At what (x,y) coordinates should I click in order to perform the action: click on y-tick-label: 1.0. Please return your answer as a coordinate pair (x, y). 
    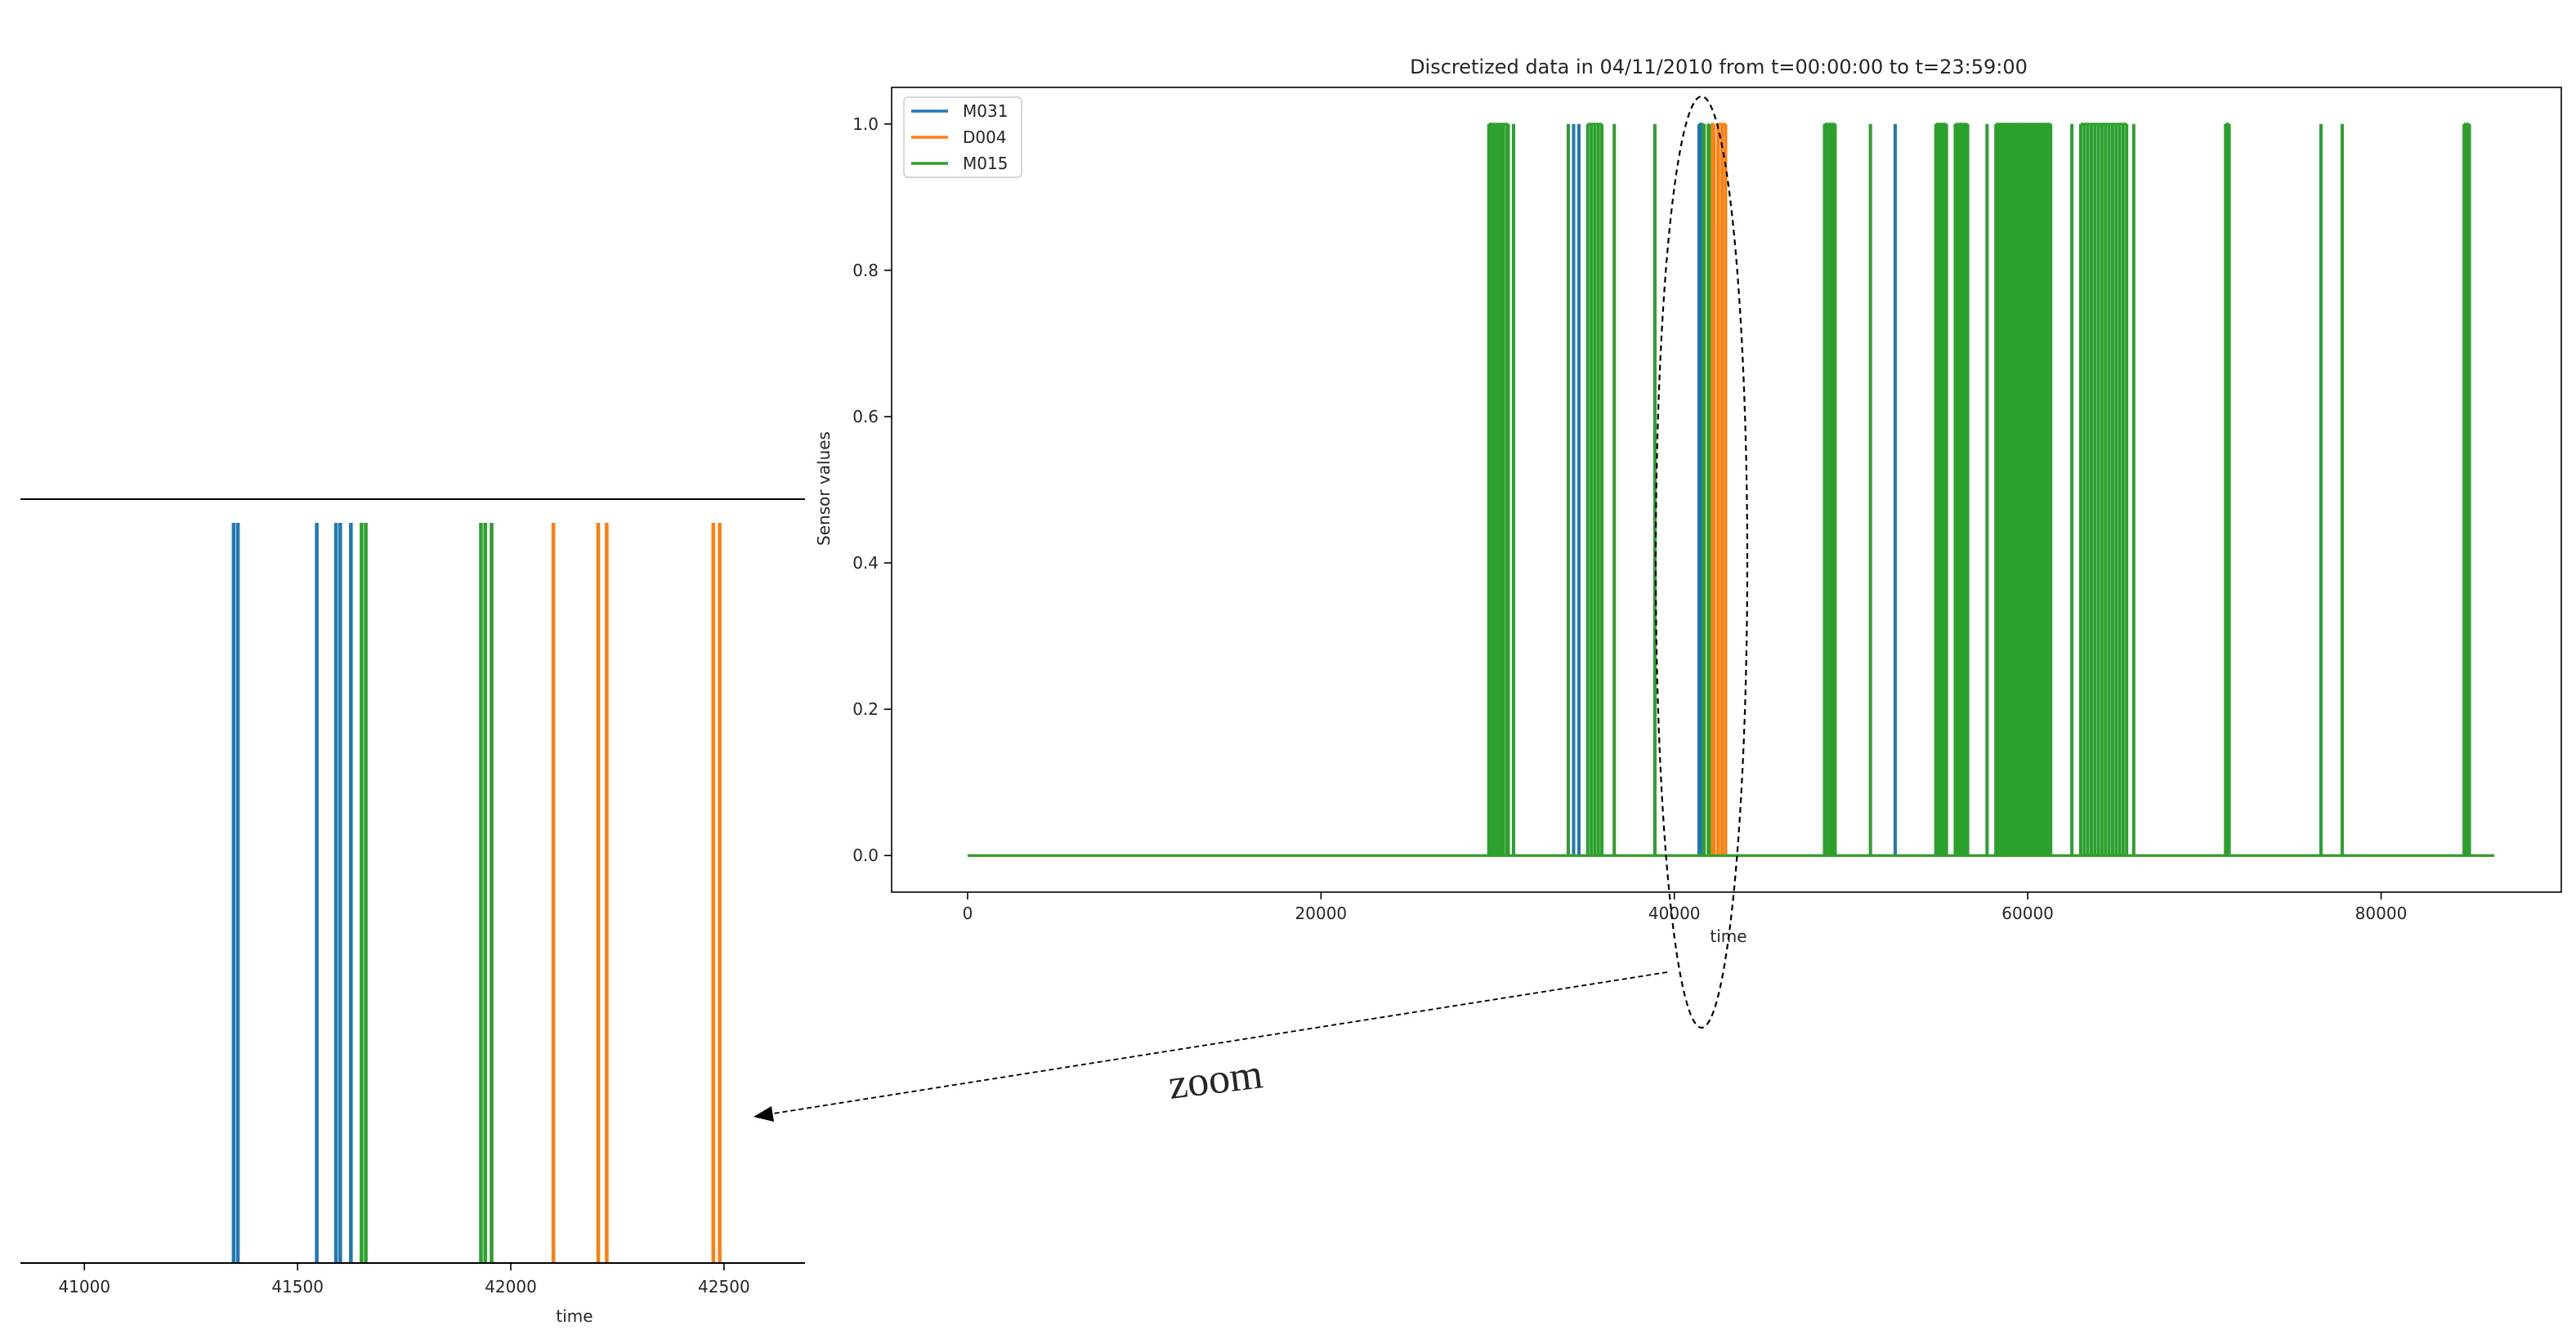
    Looking at the image, I should click on (865, 124).